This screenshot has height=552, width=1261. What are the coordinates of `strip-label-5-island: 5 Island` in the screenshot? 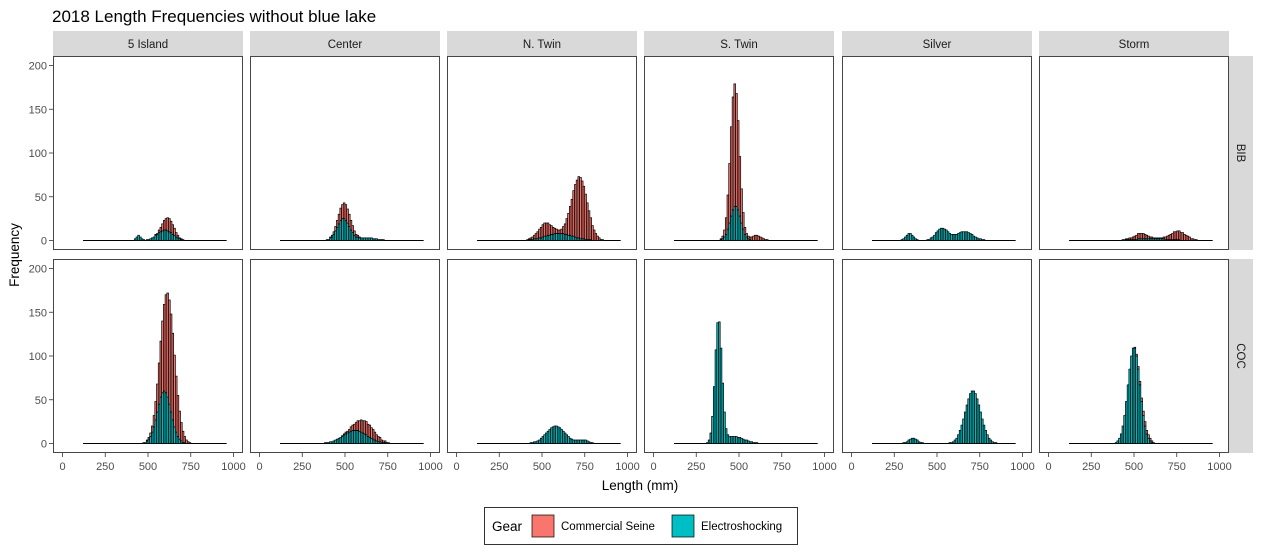 It's located at (148, 45).